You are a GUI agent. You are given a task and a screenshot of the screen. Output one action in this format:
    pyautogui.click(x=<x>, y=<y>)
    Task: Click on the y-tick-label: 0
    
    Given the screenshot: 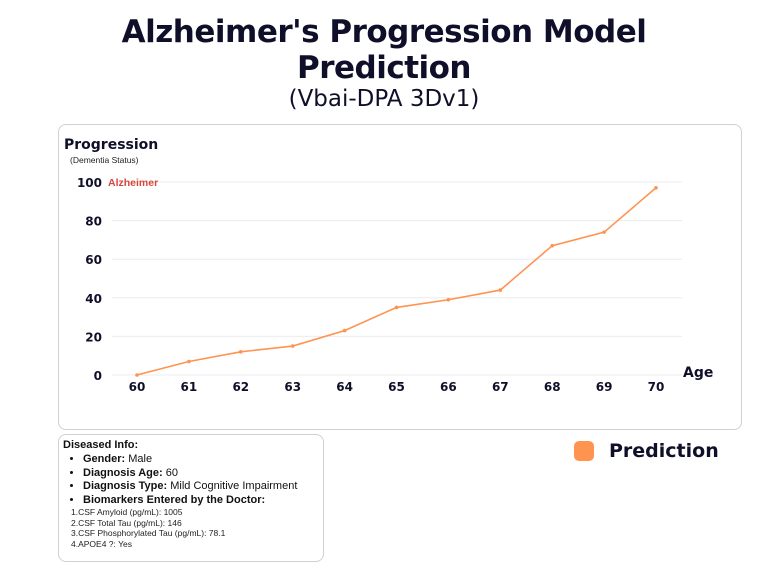 What is the action you would take?
    pyautogui.click(x=98, y=376)
    